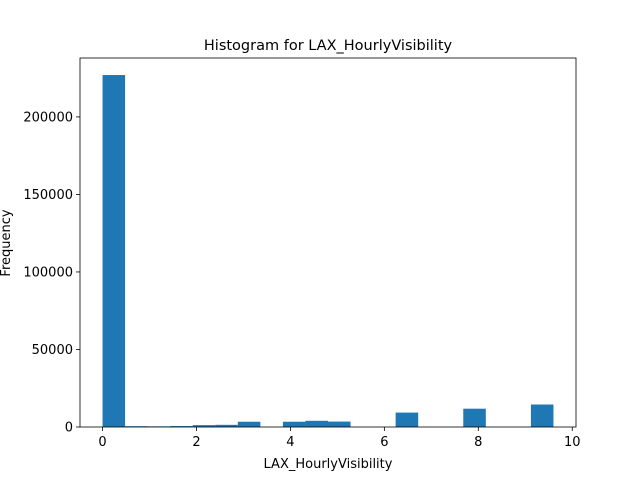  I want to click on x-axis-ticks: 0 2 4 6 8 10, so click(339, 438).